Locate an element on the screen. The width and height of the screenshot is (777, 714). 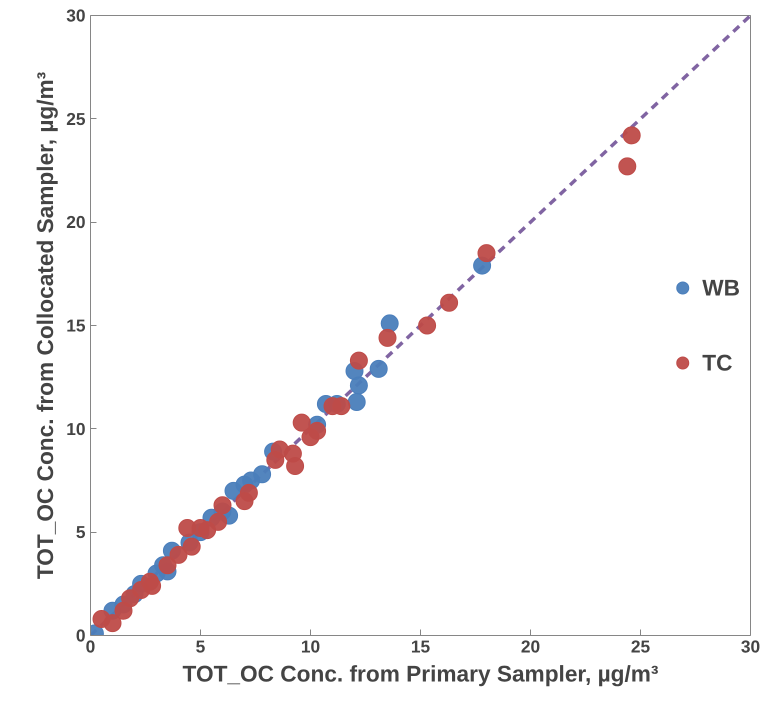
x-tick-label: 25 is located at coordinates (640, 646).